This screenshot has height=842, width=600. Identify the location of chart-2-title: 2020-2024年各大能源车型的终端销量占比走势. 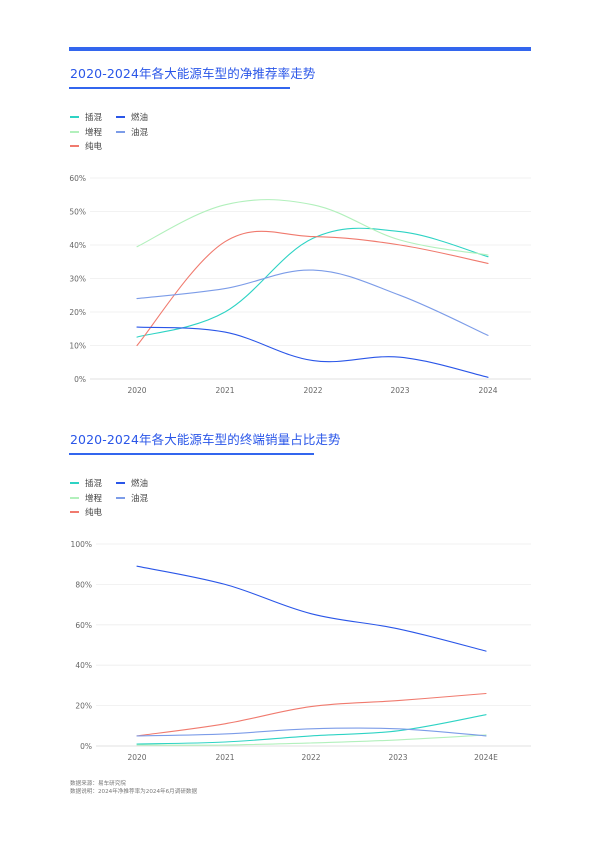
(205, 439).